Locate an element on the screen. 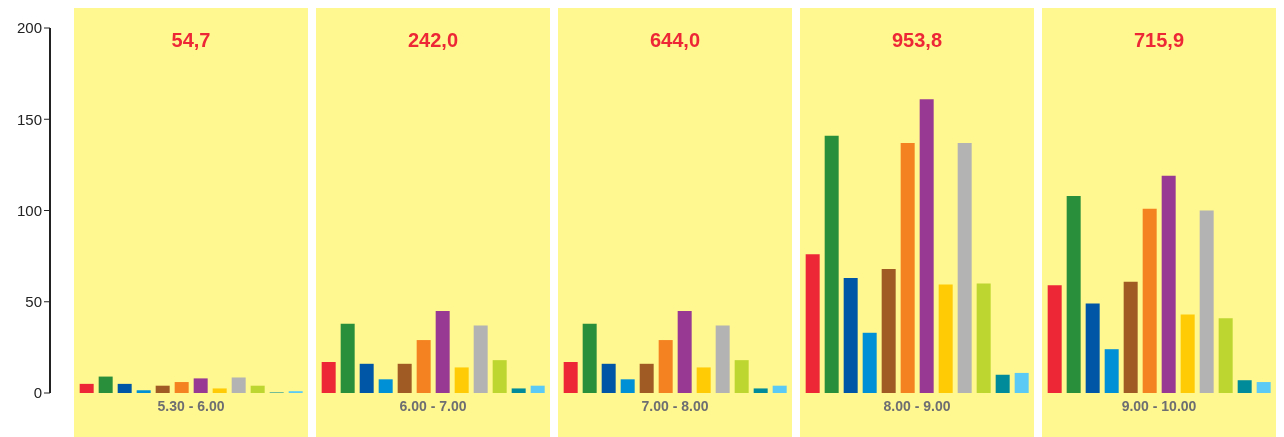  x-tick-label: 8.00 - 9.00 is located at coordinates (917, 405).